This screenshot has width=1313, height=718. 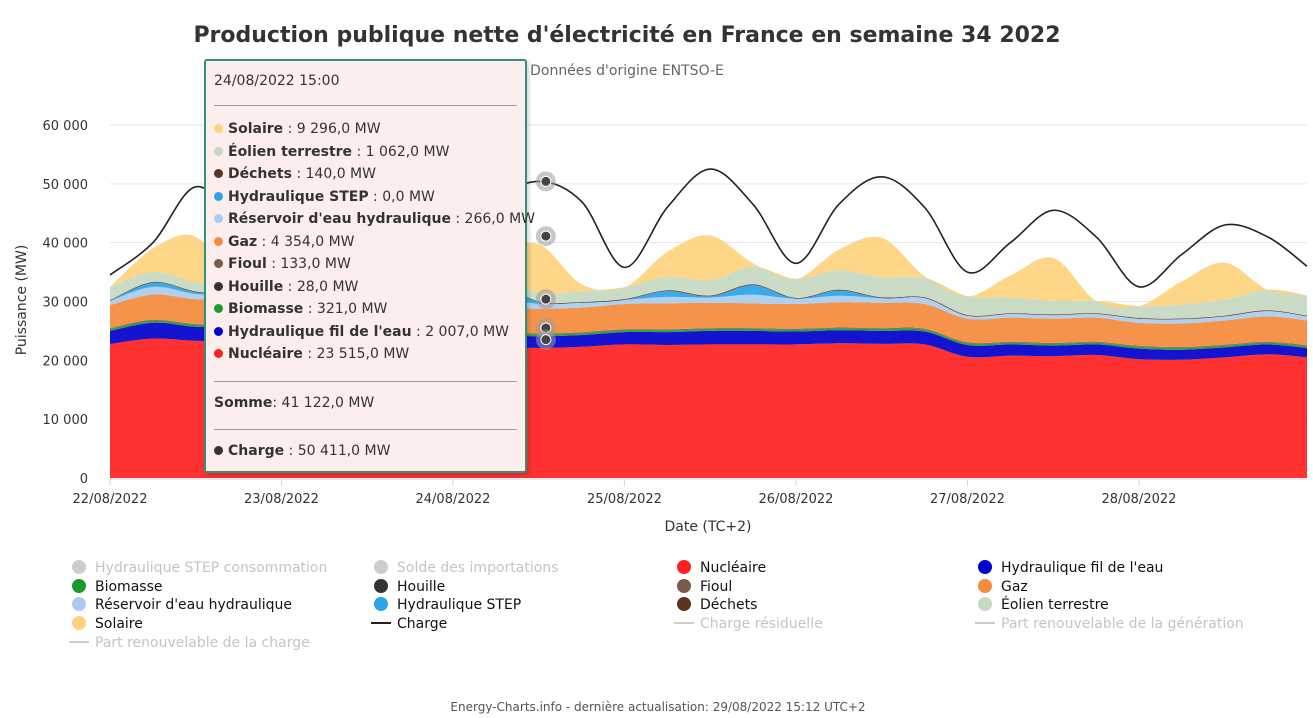 I want to click on tooltip-row-label: Biomasse, so click(x=266, y=309).